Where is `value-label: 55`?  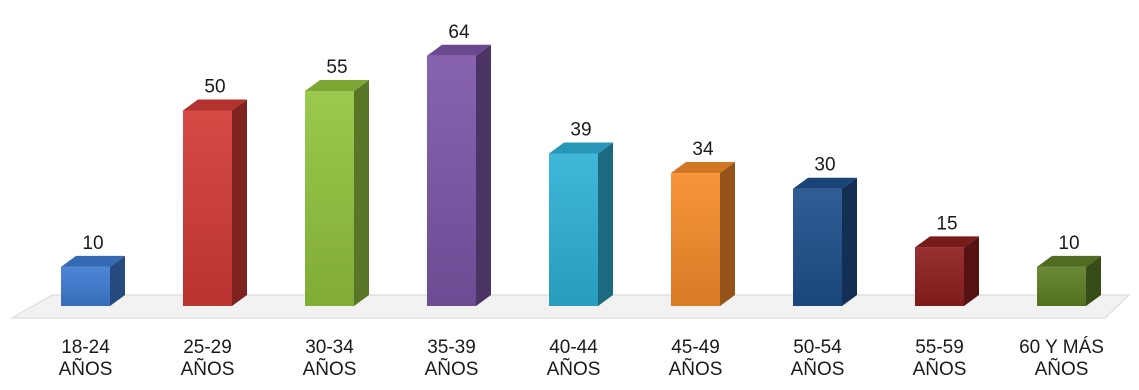
value-label: 55 is located at coordinates (336, 67).